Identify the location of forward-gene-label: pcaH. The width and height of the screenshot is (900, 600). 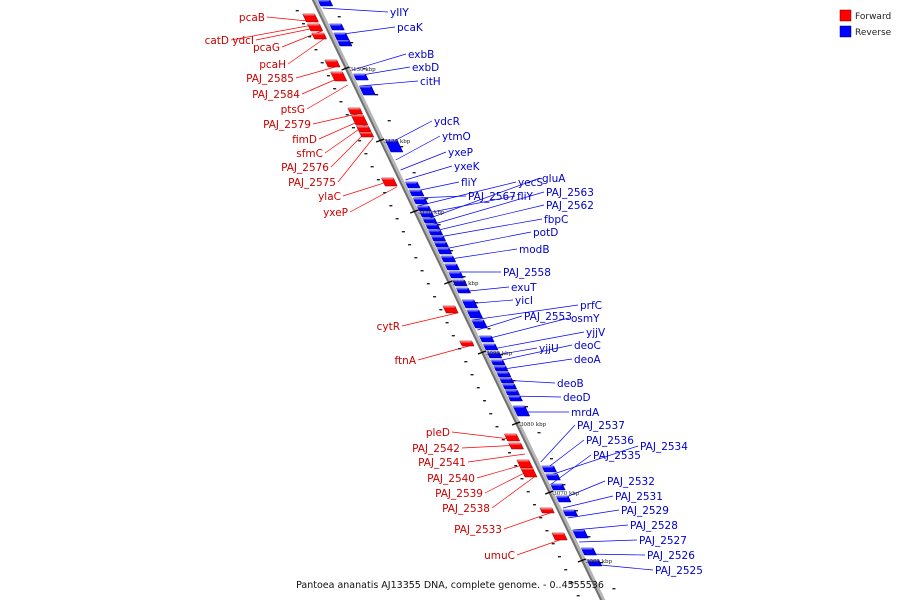
(272, 65).